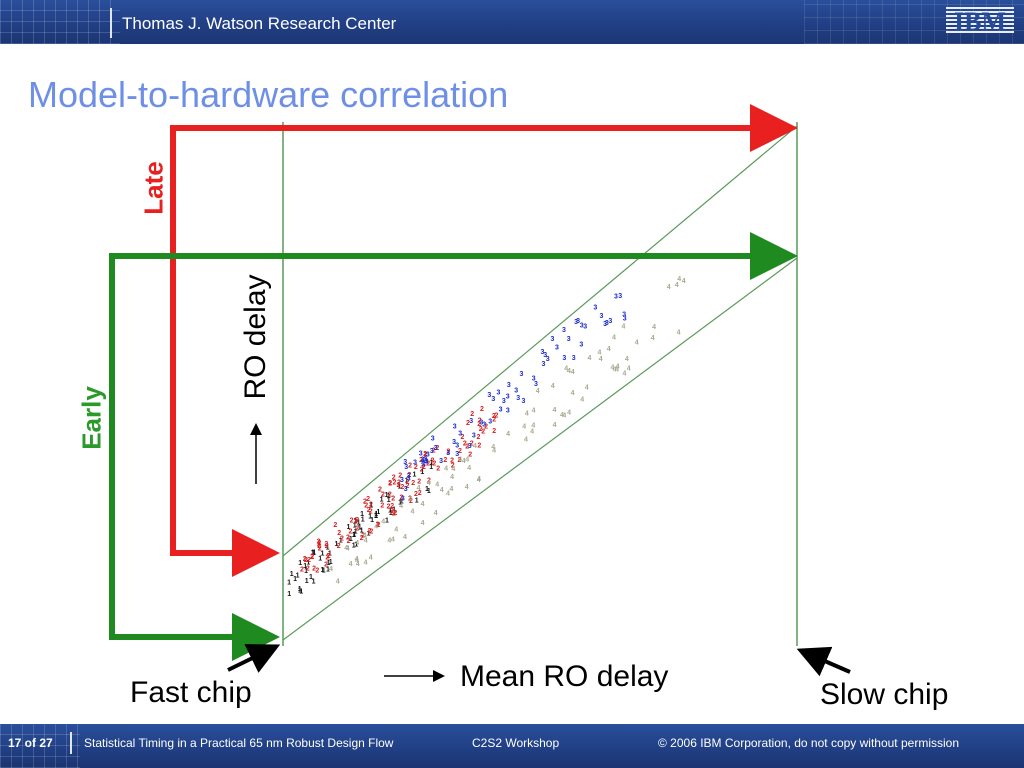  What do you see at coordinates (823, 661) in the screenshot?
I see `slow-chip-pointer-arrow` at bounding box center [823, 661].